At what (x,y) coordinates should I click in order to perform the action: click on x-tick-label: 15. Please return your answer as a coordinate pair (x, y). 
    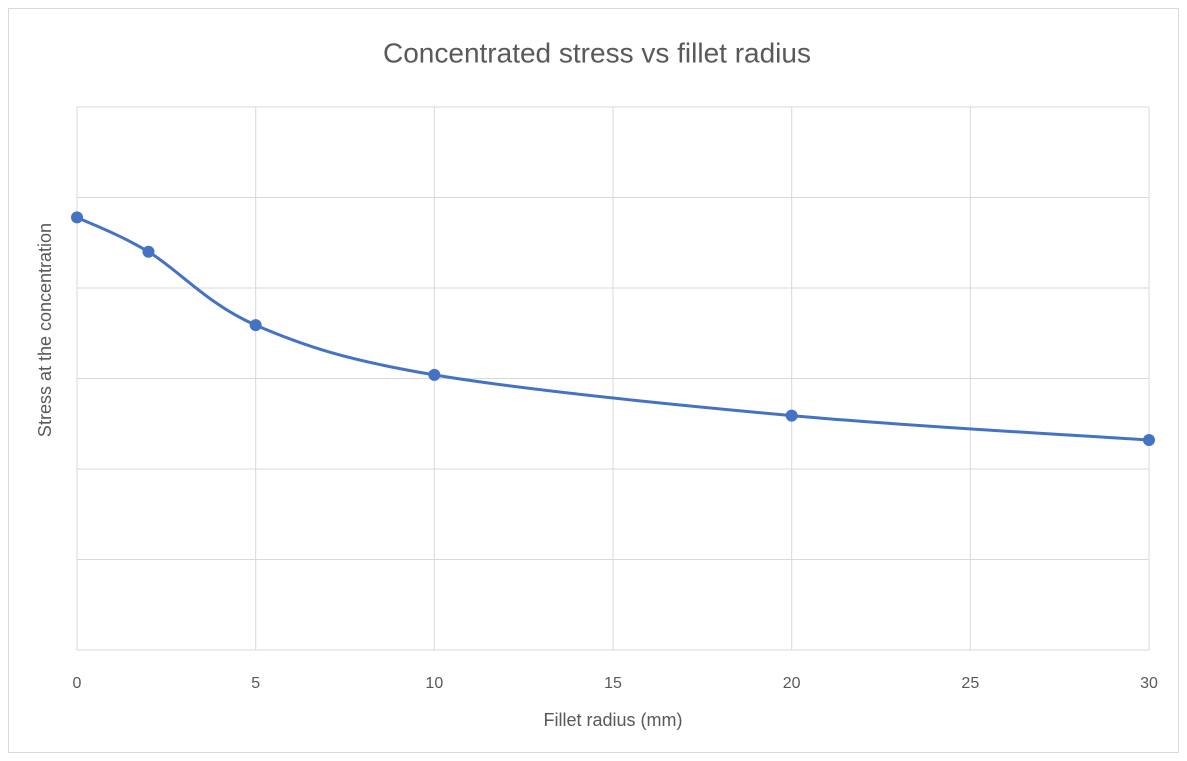
    Looking at the image, I should click on (613, 683).